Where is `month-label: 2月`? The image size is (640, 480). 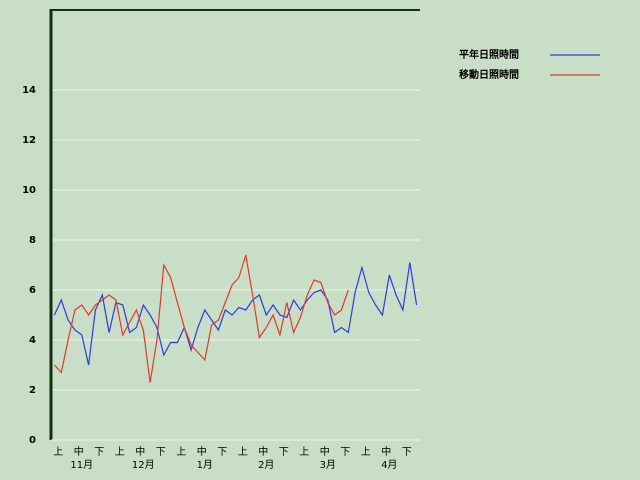
month-label: 2月 is located at coordinates (266, 465).